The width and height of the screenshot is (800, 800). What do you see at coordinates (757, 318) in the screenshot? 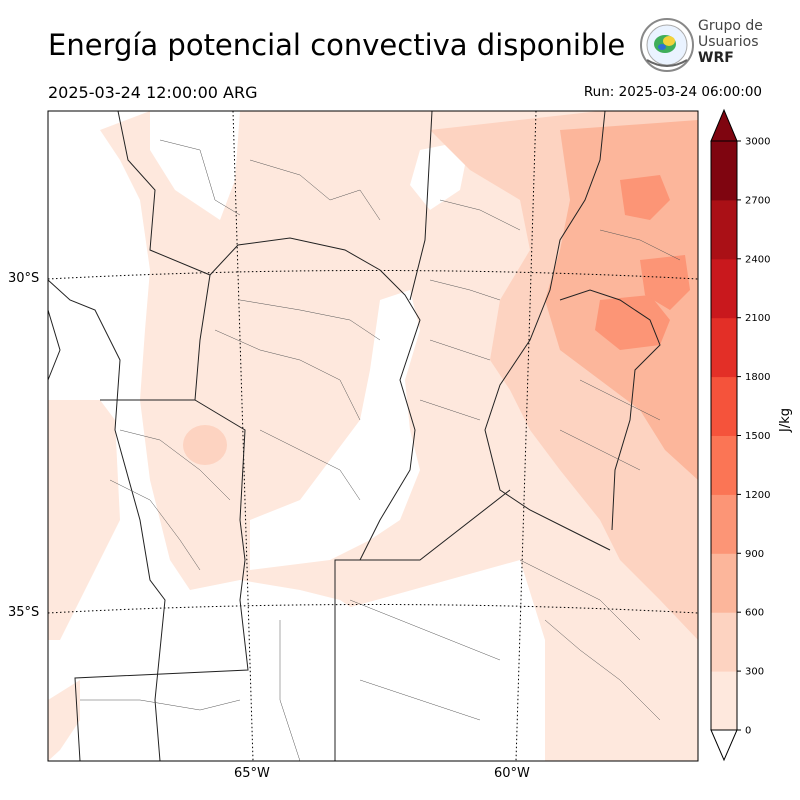
I see `colorbar-tick-label-2100: 2100` at bounding box center [757, 318].